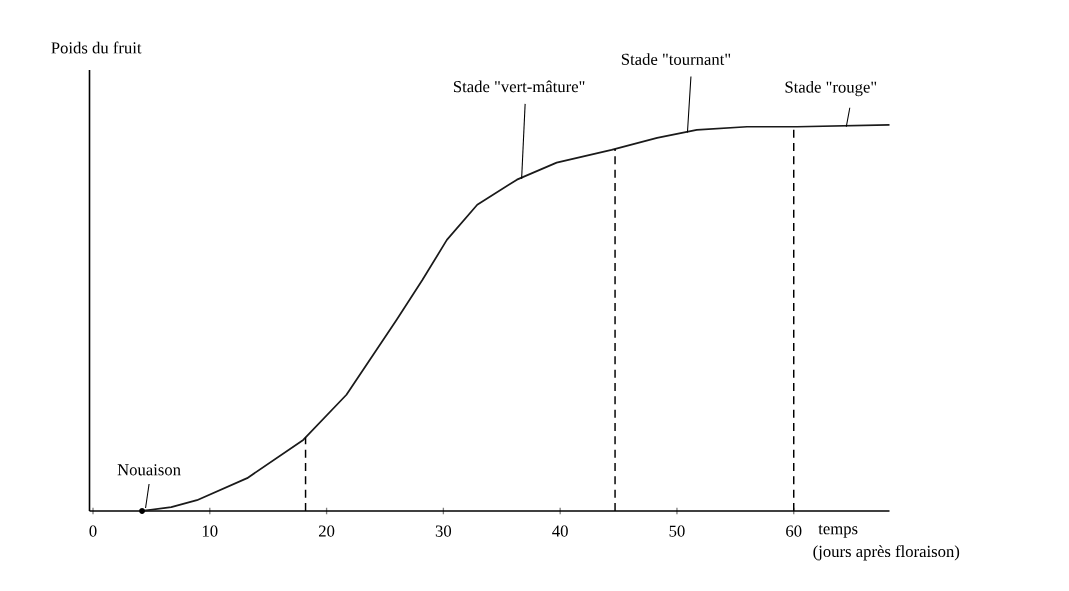 This screenshot has width=1069, height=591. What do you see at coordinates (210, 531) in the screenshot?
I see `x-tick-label: 10` at bounding box center [210, 531].